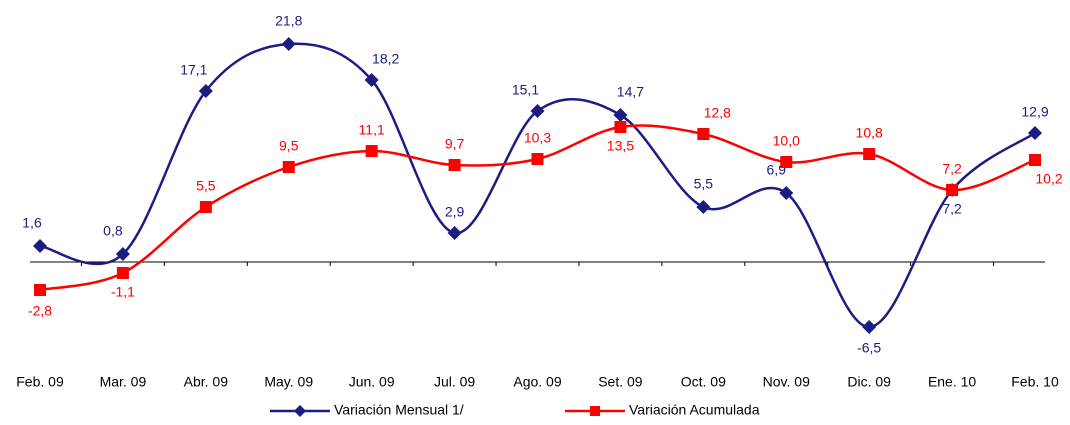  I want to click on value-label: -6,5, so click(869, 348).